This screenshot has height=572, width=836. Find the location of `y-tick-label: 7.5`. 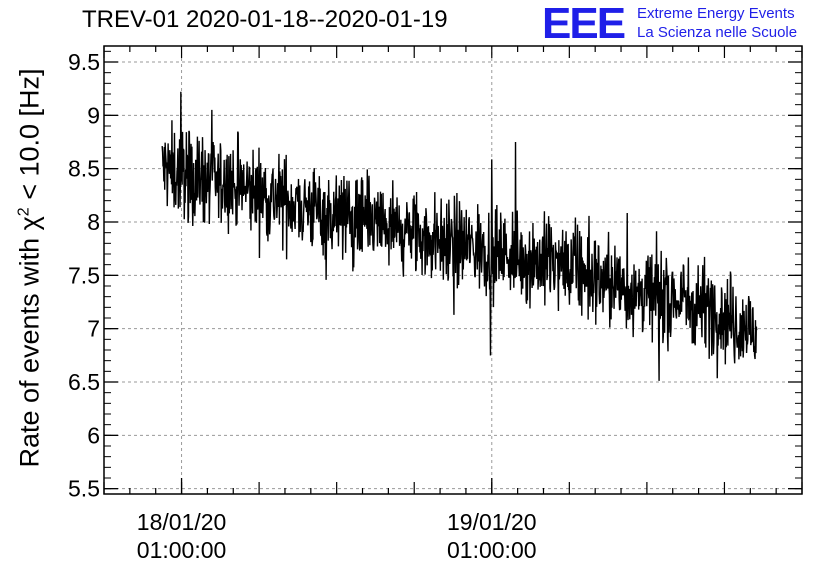

y-tick-label: 7.5 is located at coordinates (84, 275).